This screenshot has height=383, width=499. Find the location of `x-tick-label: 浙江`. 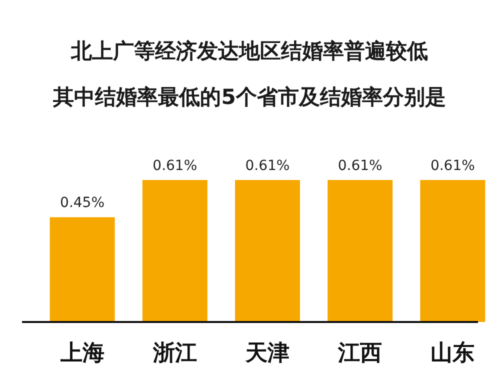

x-tick-label: 浙江 is located at coordinates (174, 353).